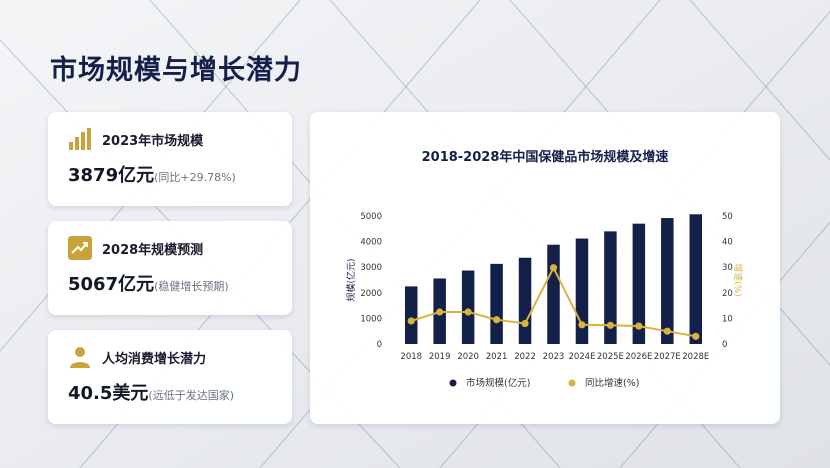  What do you see at coordinates (170, 268) in the screenshot?
I see `stat-card-forecast-2028: 2028年规模预测 5067亿元(稳健增长预期)` at bounding box center [170, 268].